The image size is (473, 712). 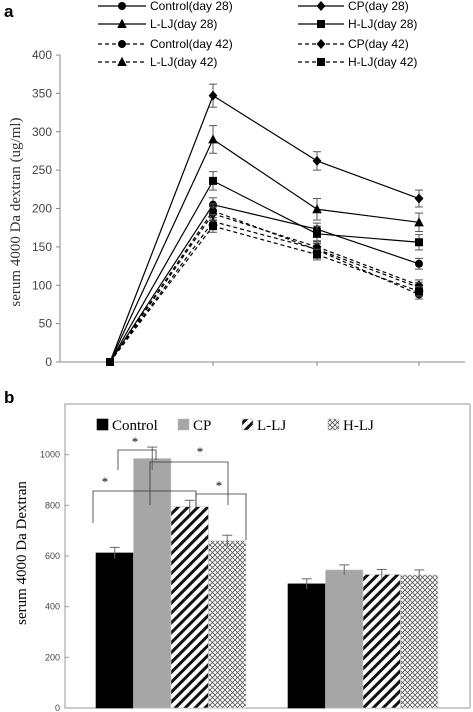 I want to click on legend-item: L-LJ(day 28), so click(x=157, y=24).